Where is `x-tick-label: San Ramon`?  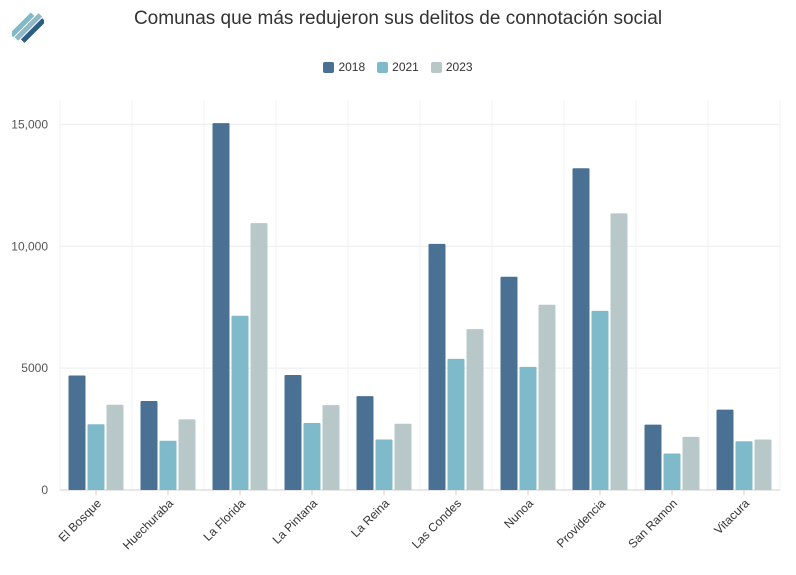 x-tick-label: San Ramon is located at coordinates (652, 523).